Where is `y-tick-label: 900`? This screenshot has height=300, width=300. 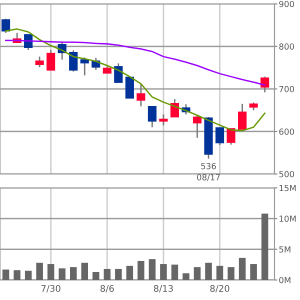 y-tick-label: 900 is located at coordinates (286, 4).